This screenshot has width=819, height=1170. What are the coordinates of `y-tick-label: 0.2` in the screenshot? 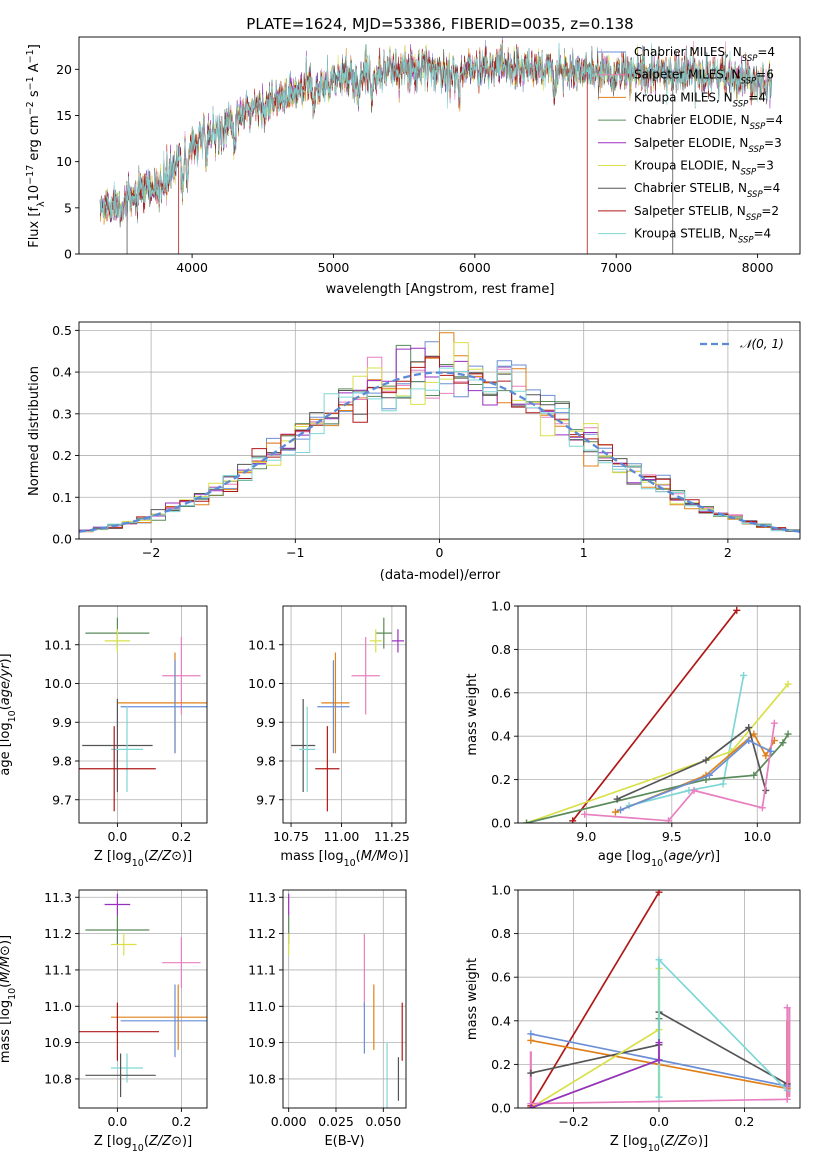 It's located at (501, 1064).